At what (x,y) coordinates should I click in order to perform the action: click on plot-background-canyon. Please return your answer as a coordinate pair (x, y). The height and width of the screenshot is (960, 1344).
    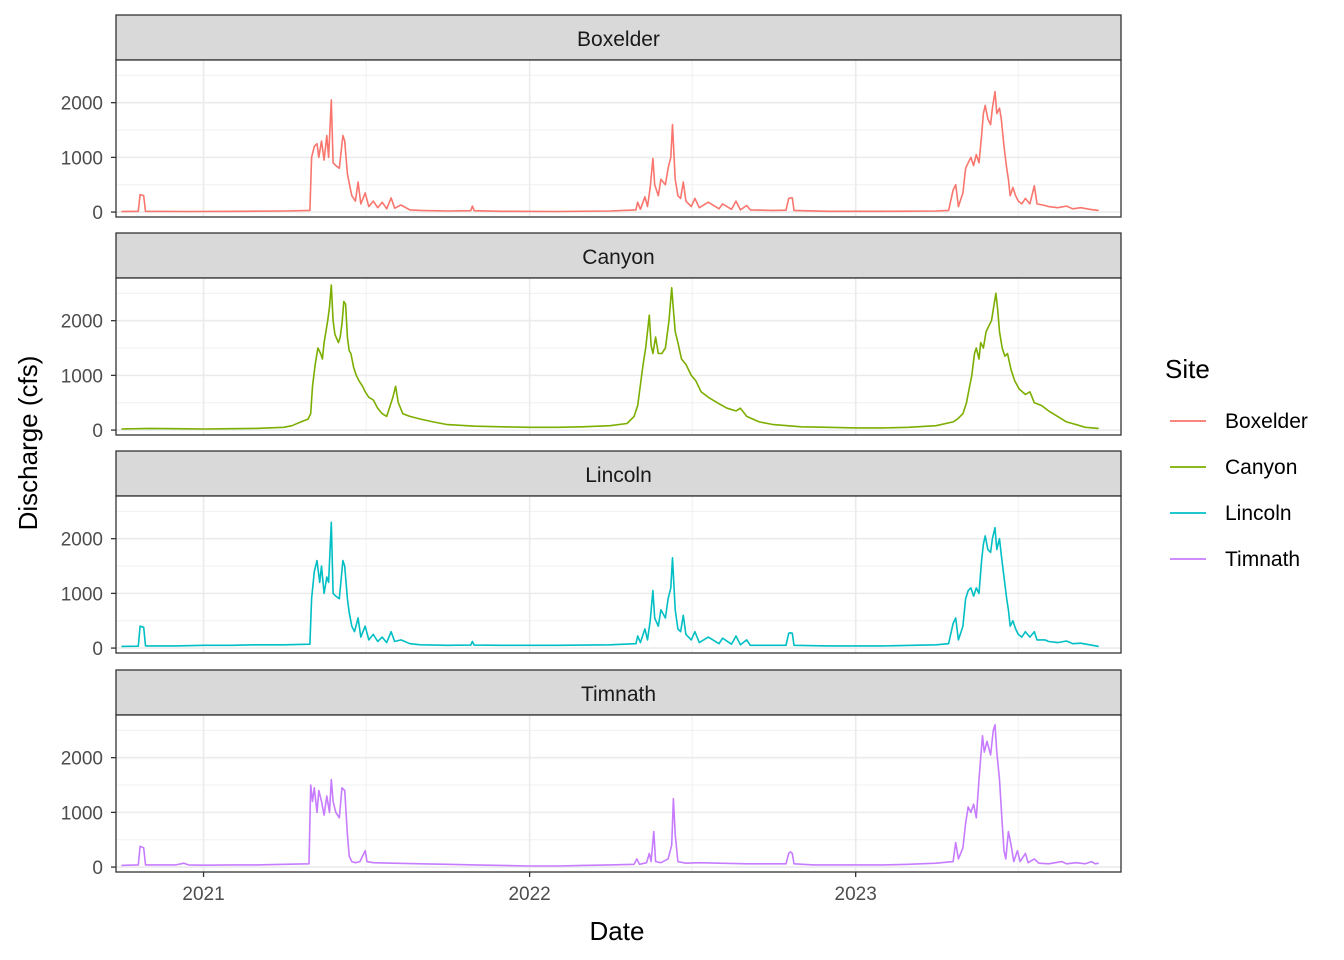
    Looking at the image, I should click on (618, 356).